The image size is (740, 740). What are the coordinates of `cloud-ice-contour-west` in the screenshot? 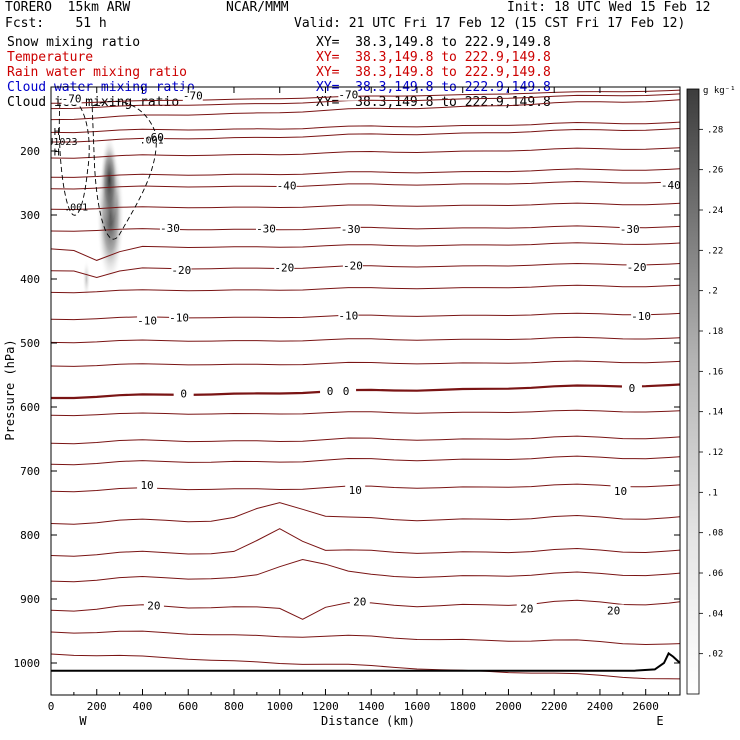 It's located at (74, 156).